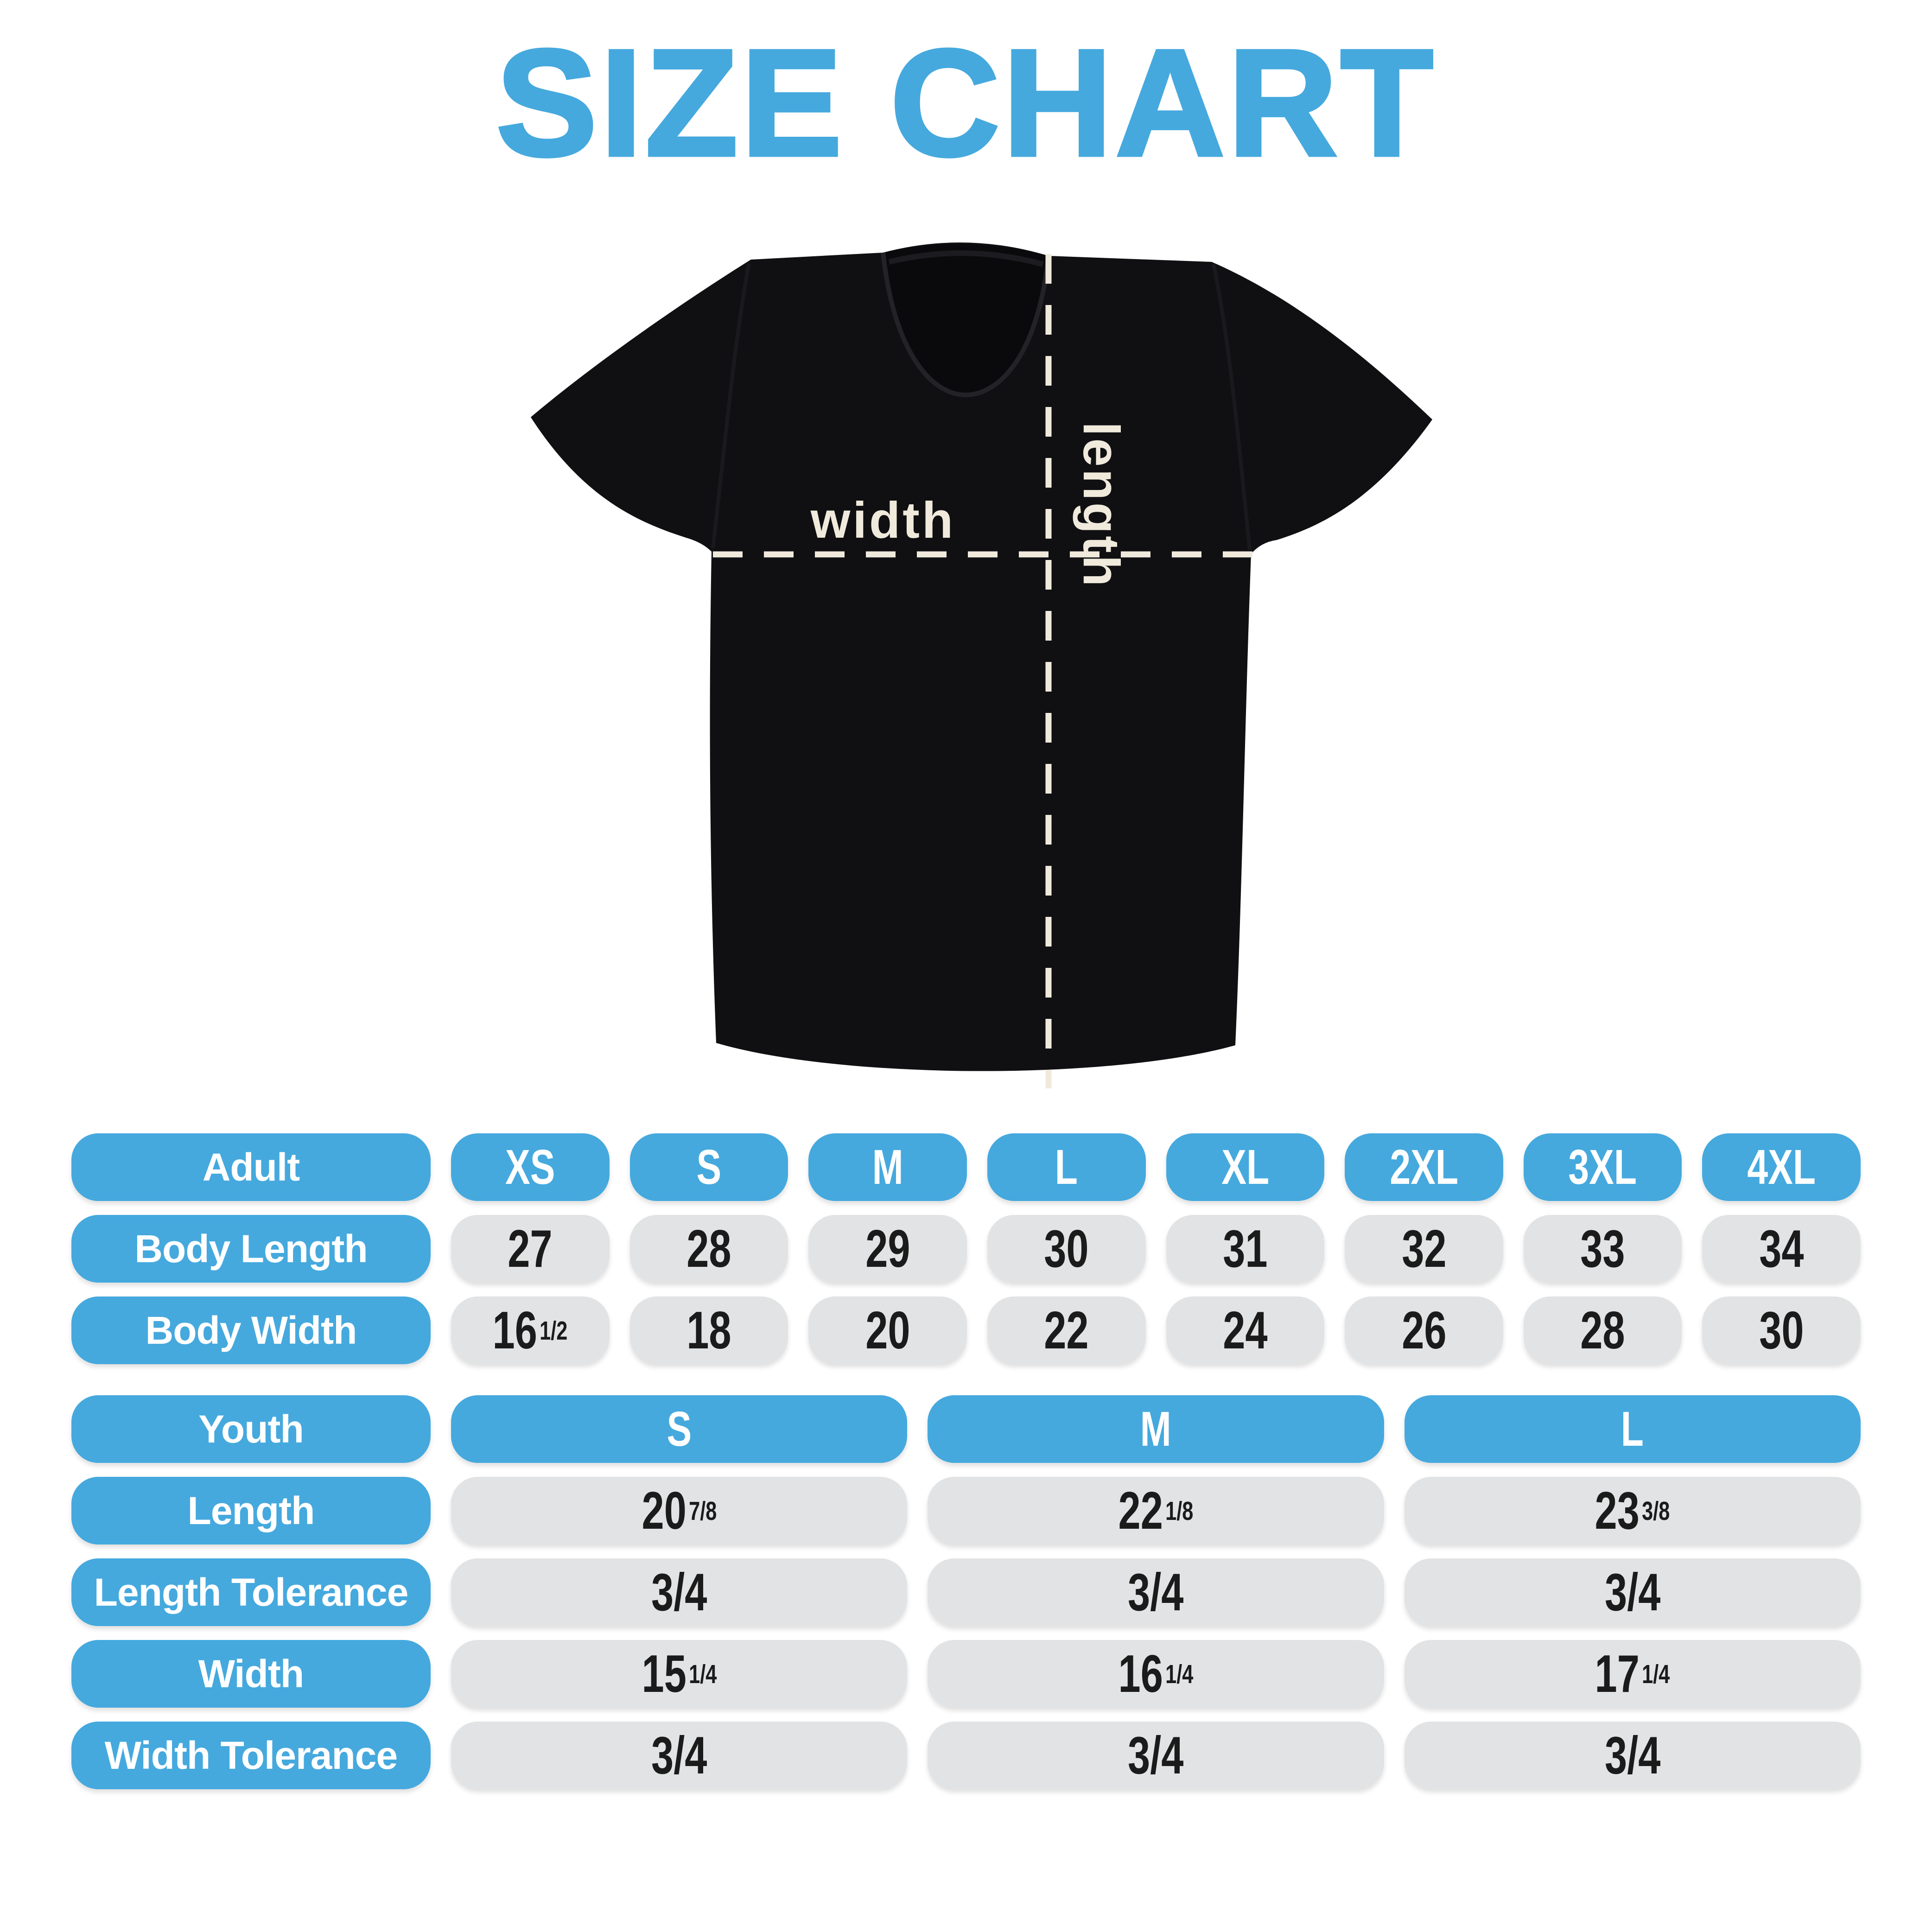 The width and height of the screenshot is (1932, 1932). I want to click on youth-width-tolerance-value-s: 3/4, so click(679, 1755).